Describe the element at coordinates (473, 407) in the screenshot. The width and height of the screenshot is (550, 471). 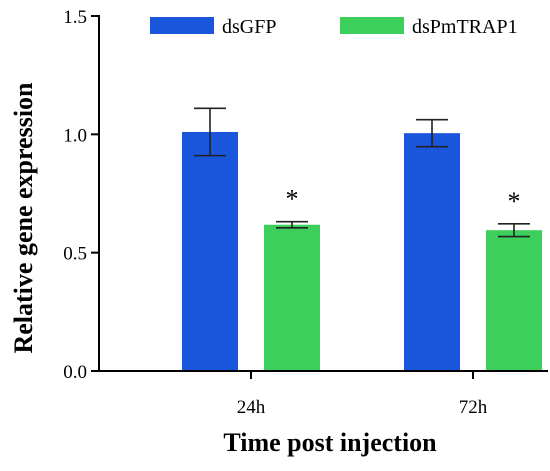
I see `x-tick-label: 72h` at that location.